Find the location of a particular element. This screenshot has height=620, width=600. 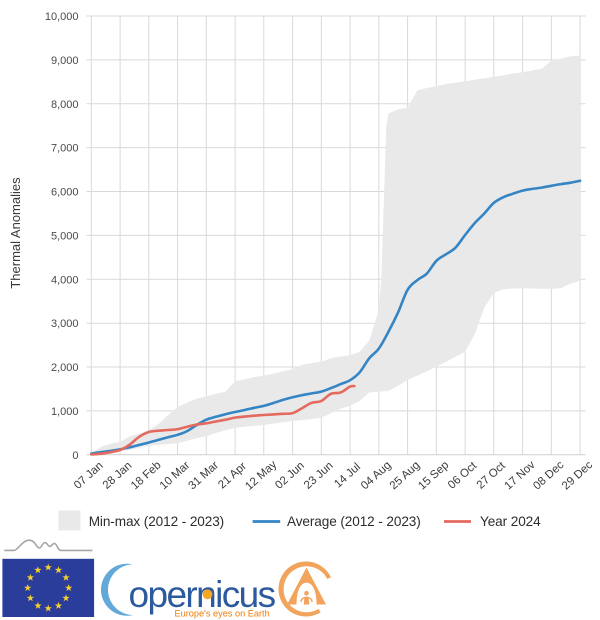

svg-text: 6,000 is located at coordinates (65, 193).